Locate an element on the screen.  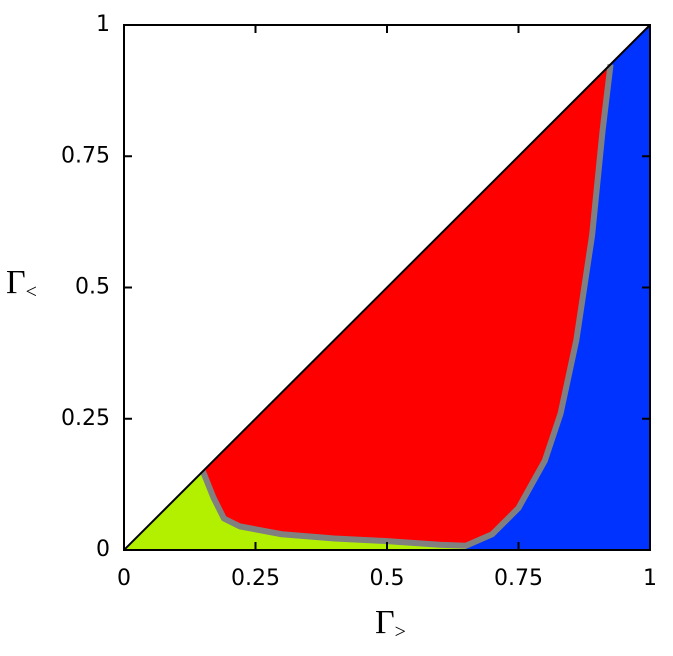
x-tick-label: 0.5 is located at coordinates (387, 578).